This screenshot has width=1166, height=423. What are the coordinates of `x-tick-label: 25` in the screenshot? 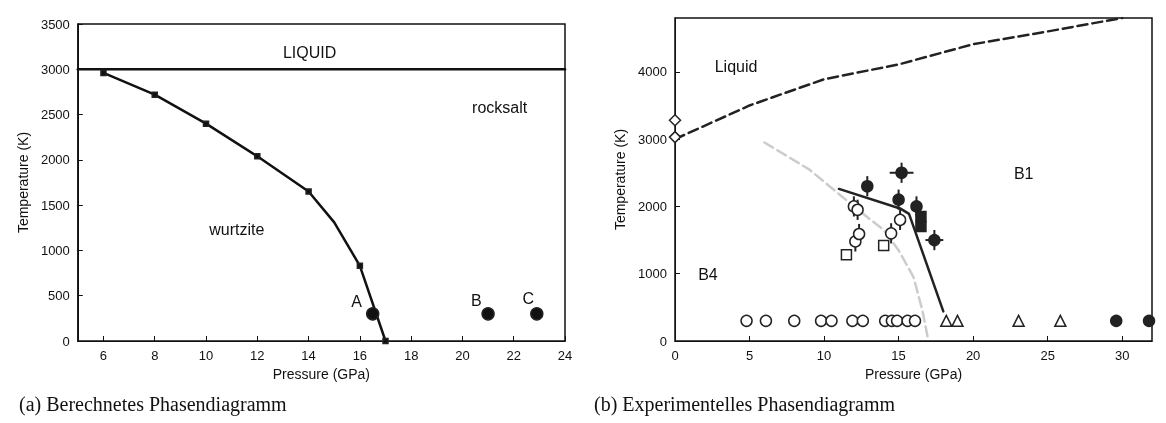 It's located at (1047, 355).